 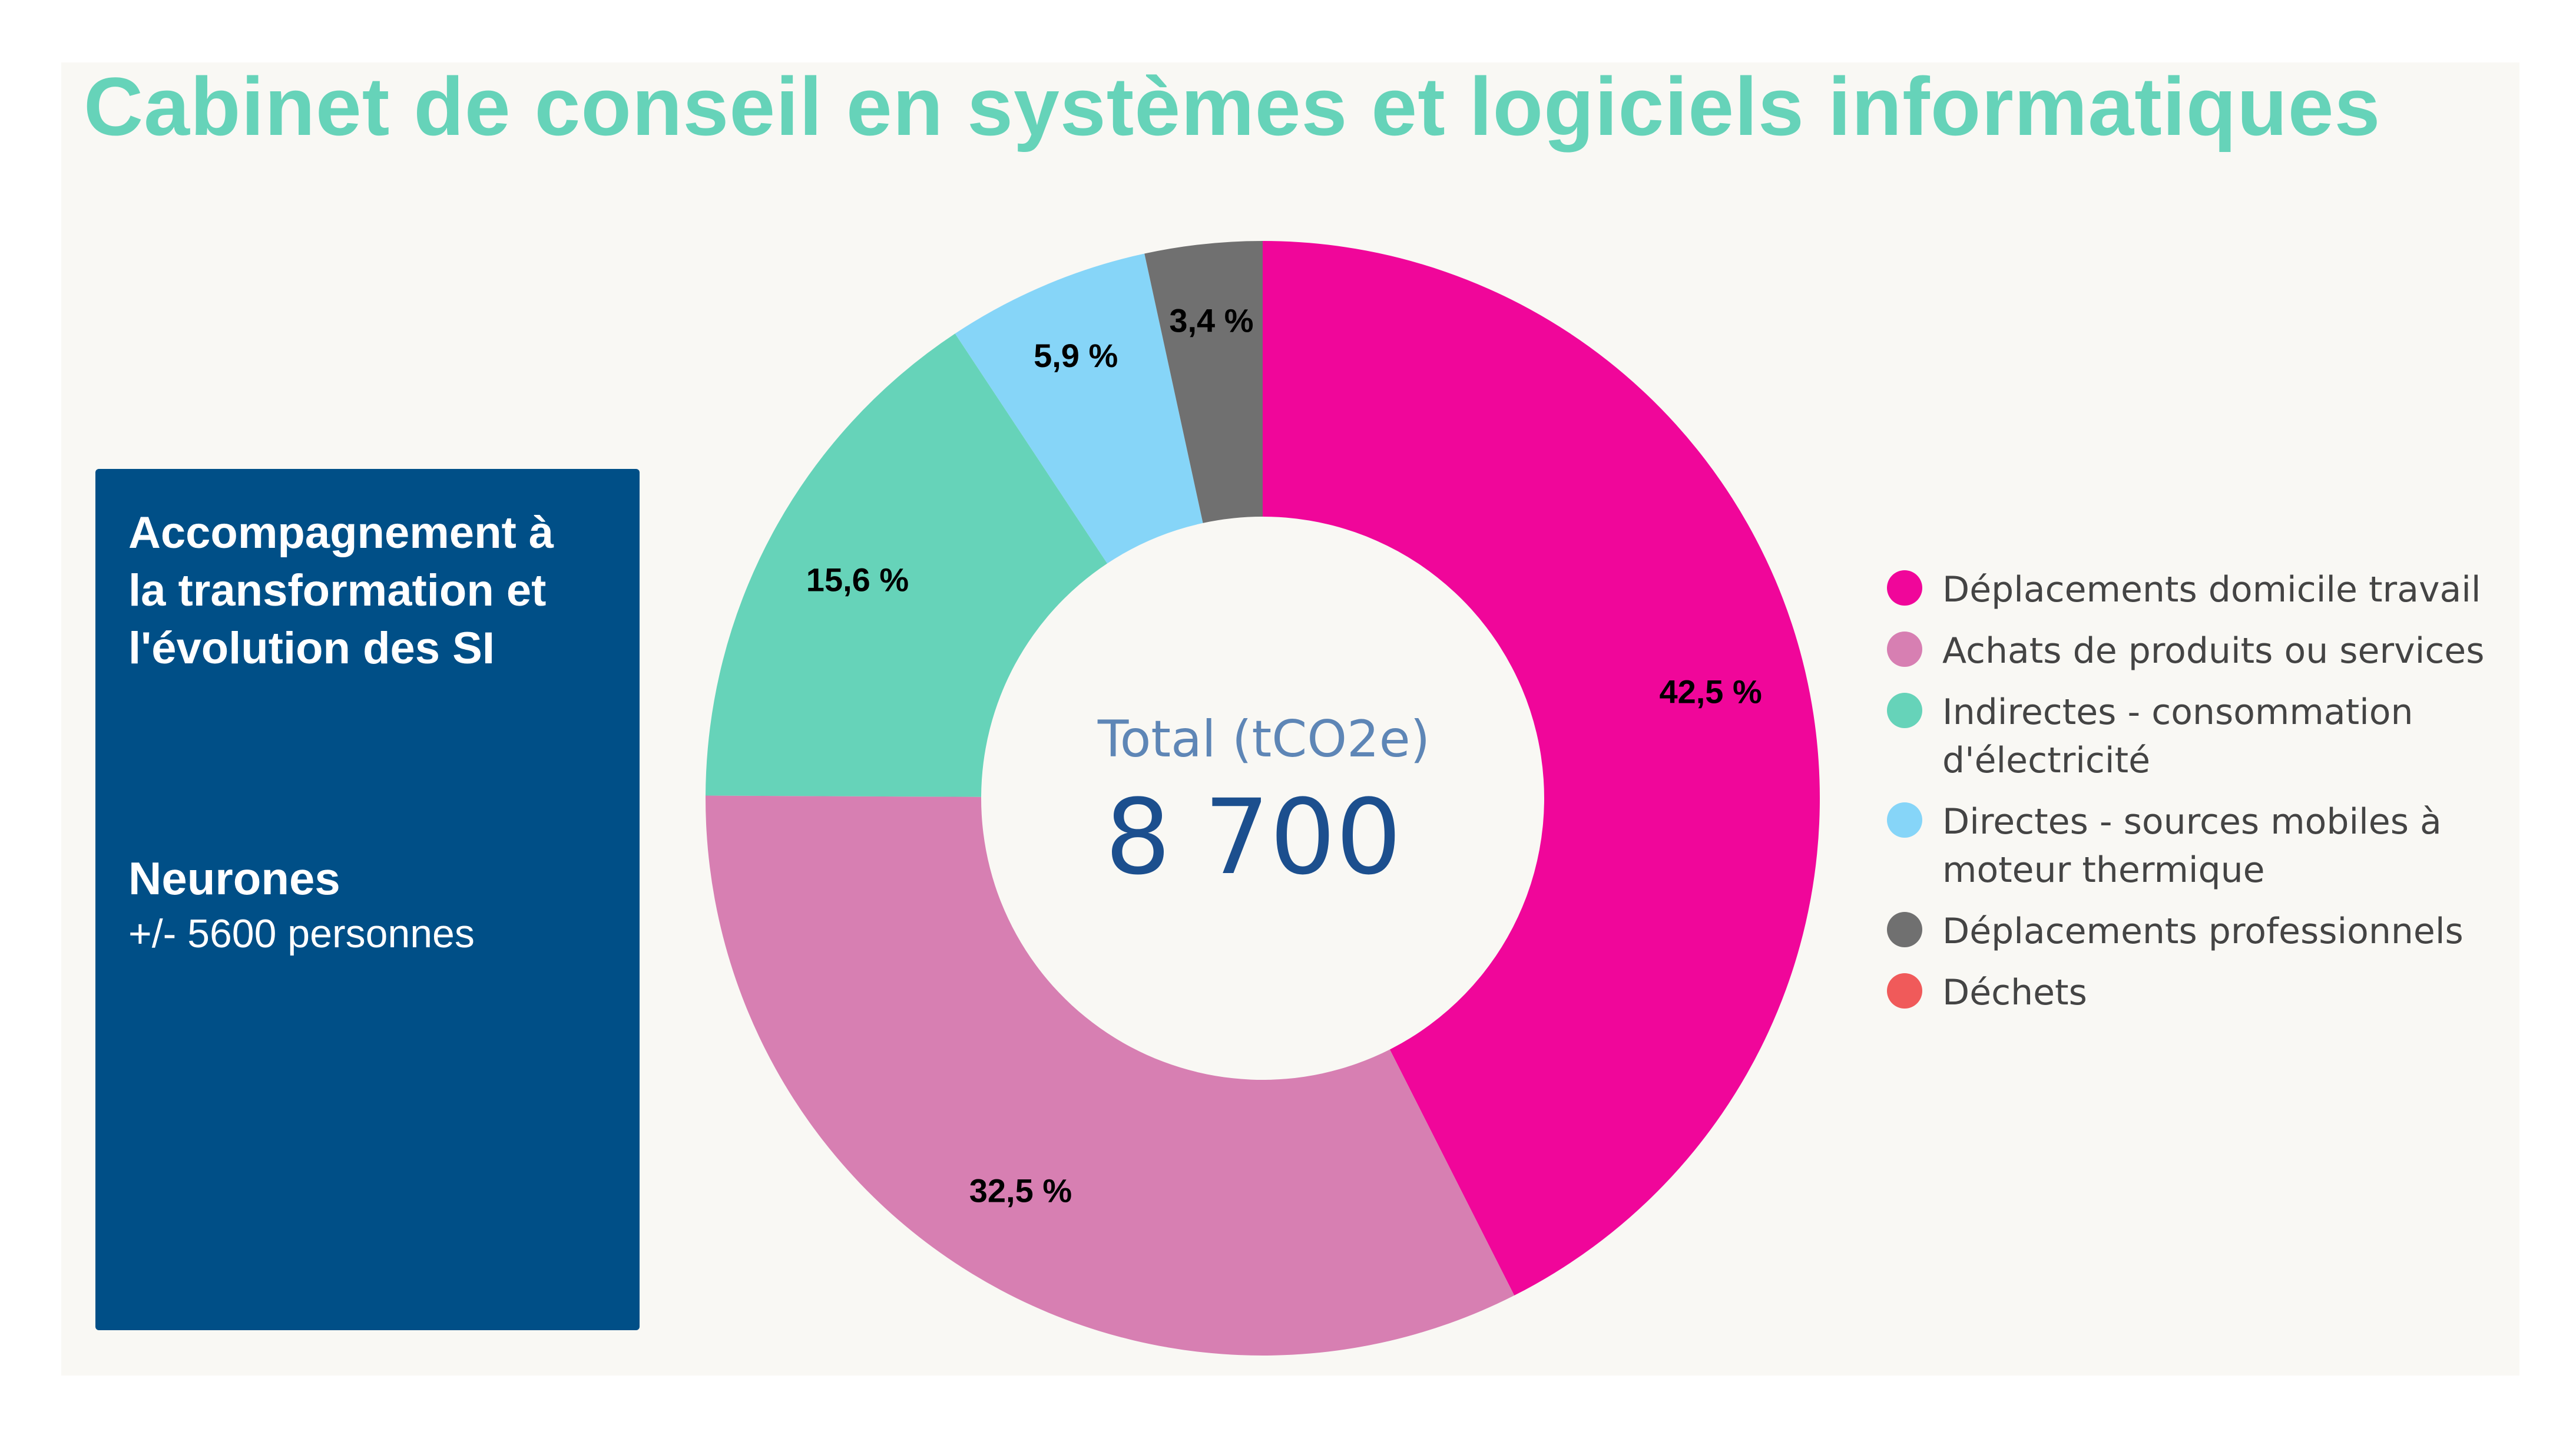 I want to click on slice-label-1: 32,5 %, so click(x=1020, y=1190).